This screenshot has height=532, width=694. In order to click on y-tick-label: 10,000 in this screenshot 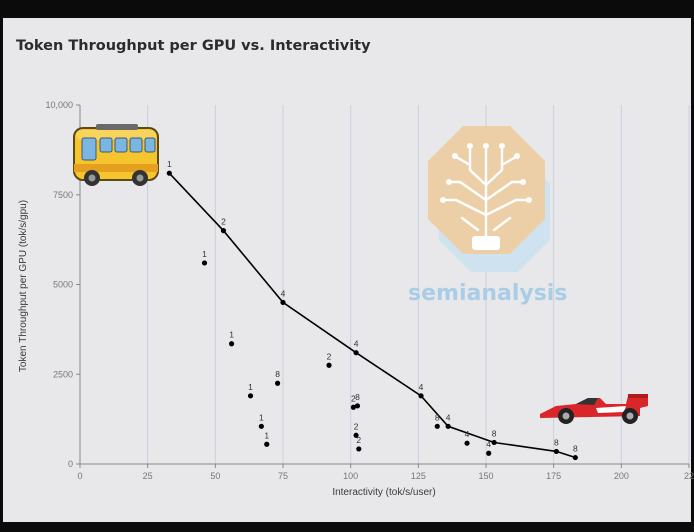, I will do `click(59, 105)`.